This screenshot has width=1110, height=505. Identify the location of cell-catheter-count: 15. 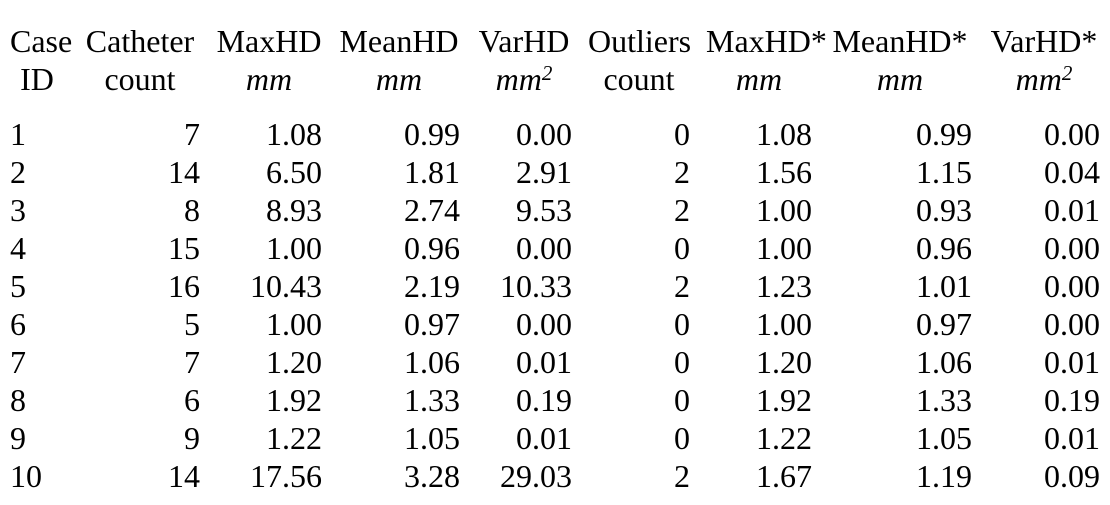
(184, 248).